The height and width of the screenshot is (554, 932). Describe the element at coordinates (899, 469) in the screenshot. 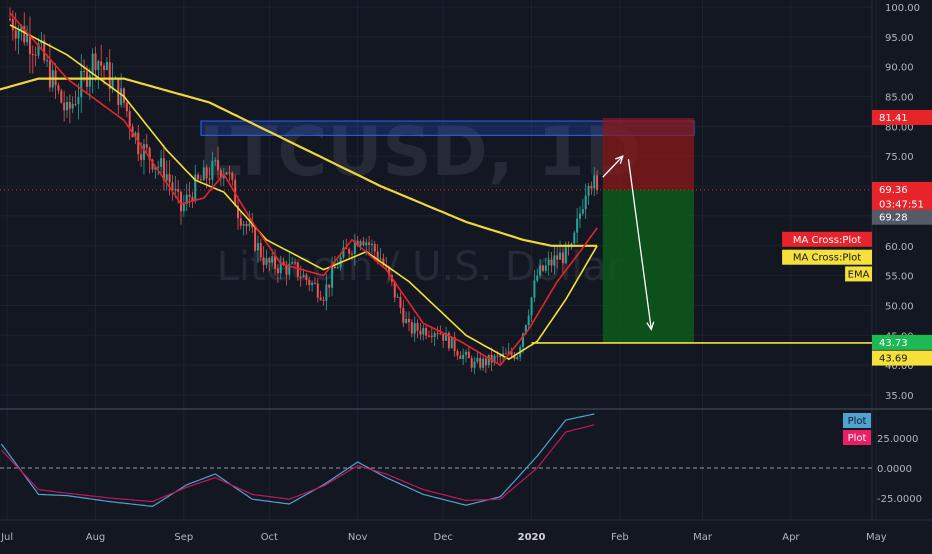

I see `oscillator-axis: 25.0000 0.0000 -25.0000` at that location.